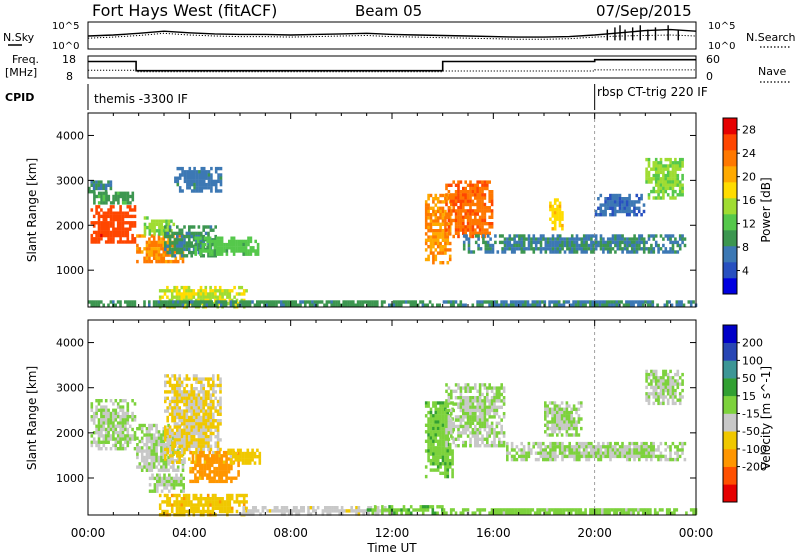 The width and height of the screenshot is (800, 554). I want to click on power-colorbar-swatch, so click(730, 158).